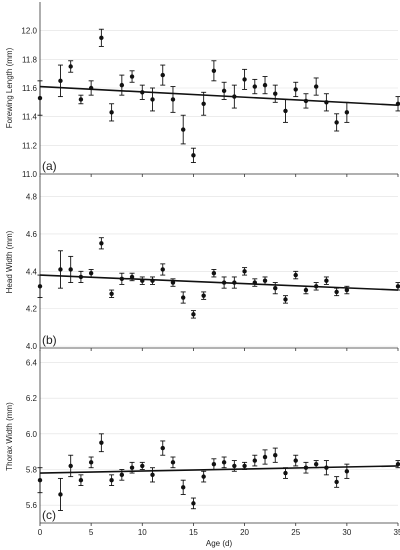 The height and width of the screenshot is (550, 400). What do you see at coordinates (49, 515) in the screenshot?
I see `panel-label: (c)` at bounding box center [49, 515].